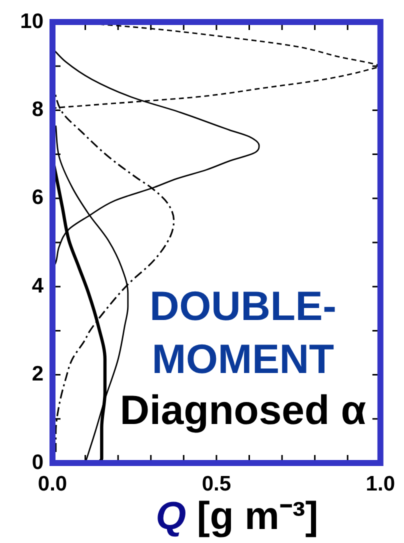 This screenshot has width=404, height=543. I want to click on x-axis-title: Q [g m⁻³], so click(237, 517).